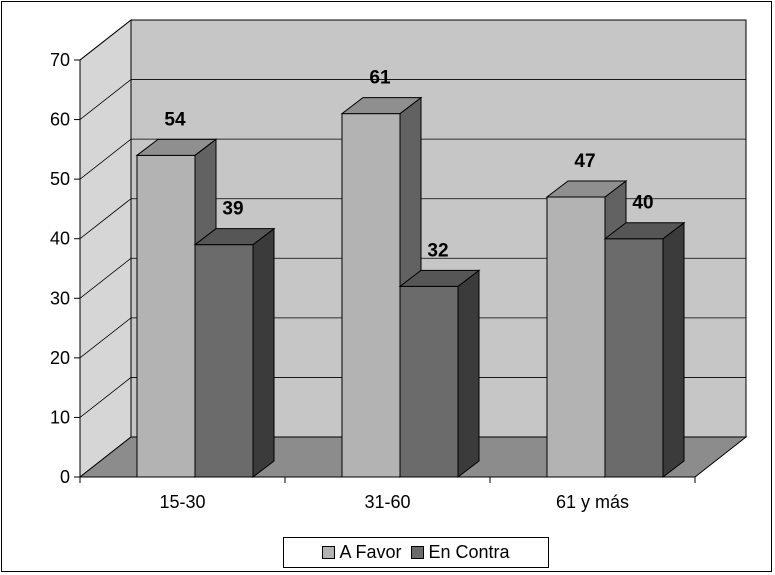 Image resolution: width=775 pixels, height=575 pixels. I want to click on data-label: 39, so click(232, 209).